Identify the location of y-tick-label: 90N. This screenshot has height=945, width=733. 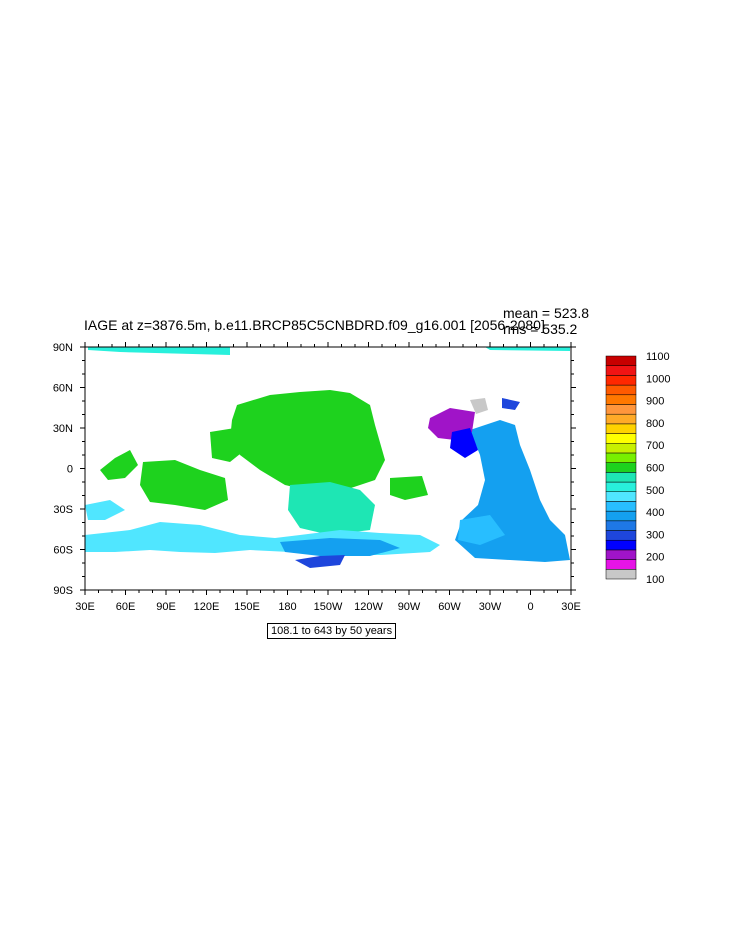
(63, 348).